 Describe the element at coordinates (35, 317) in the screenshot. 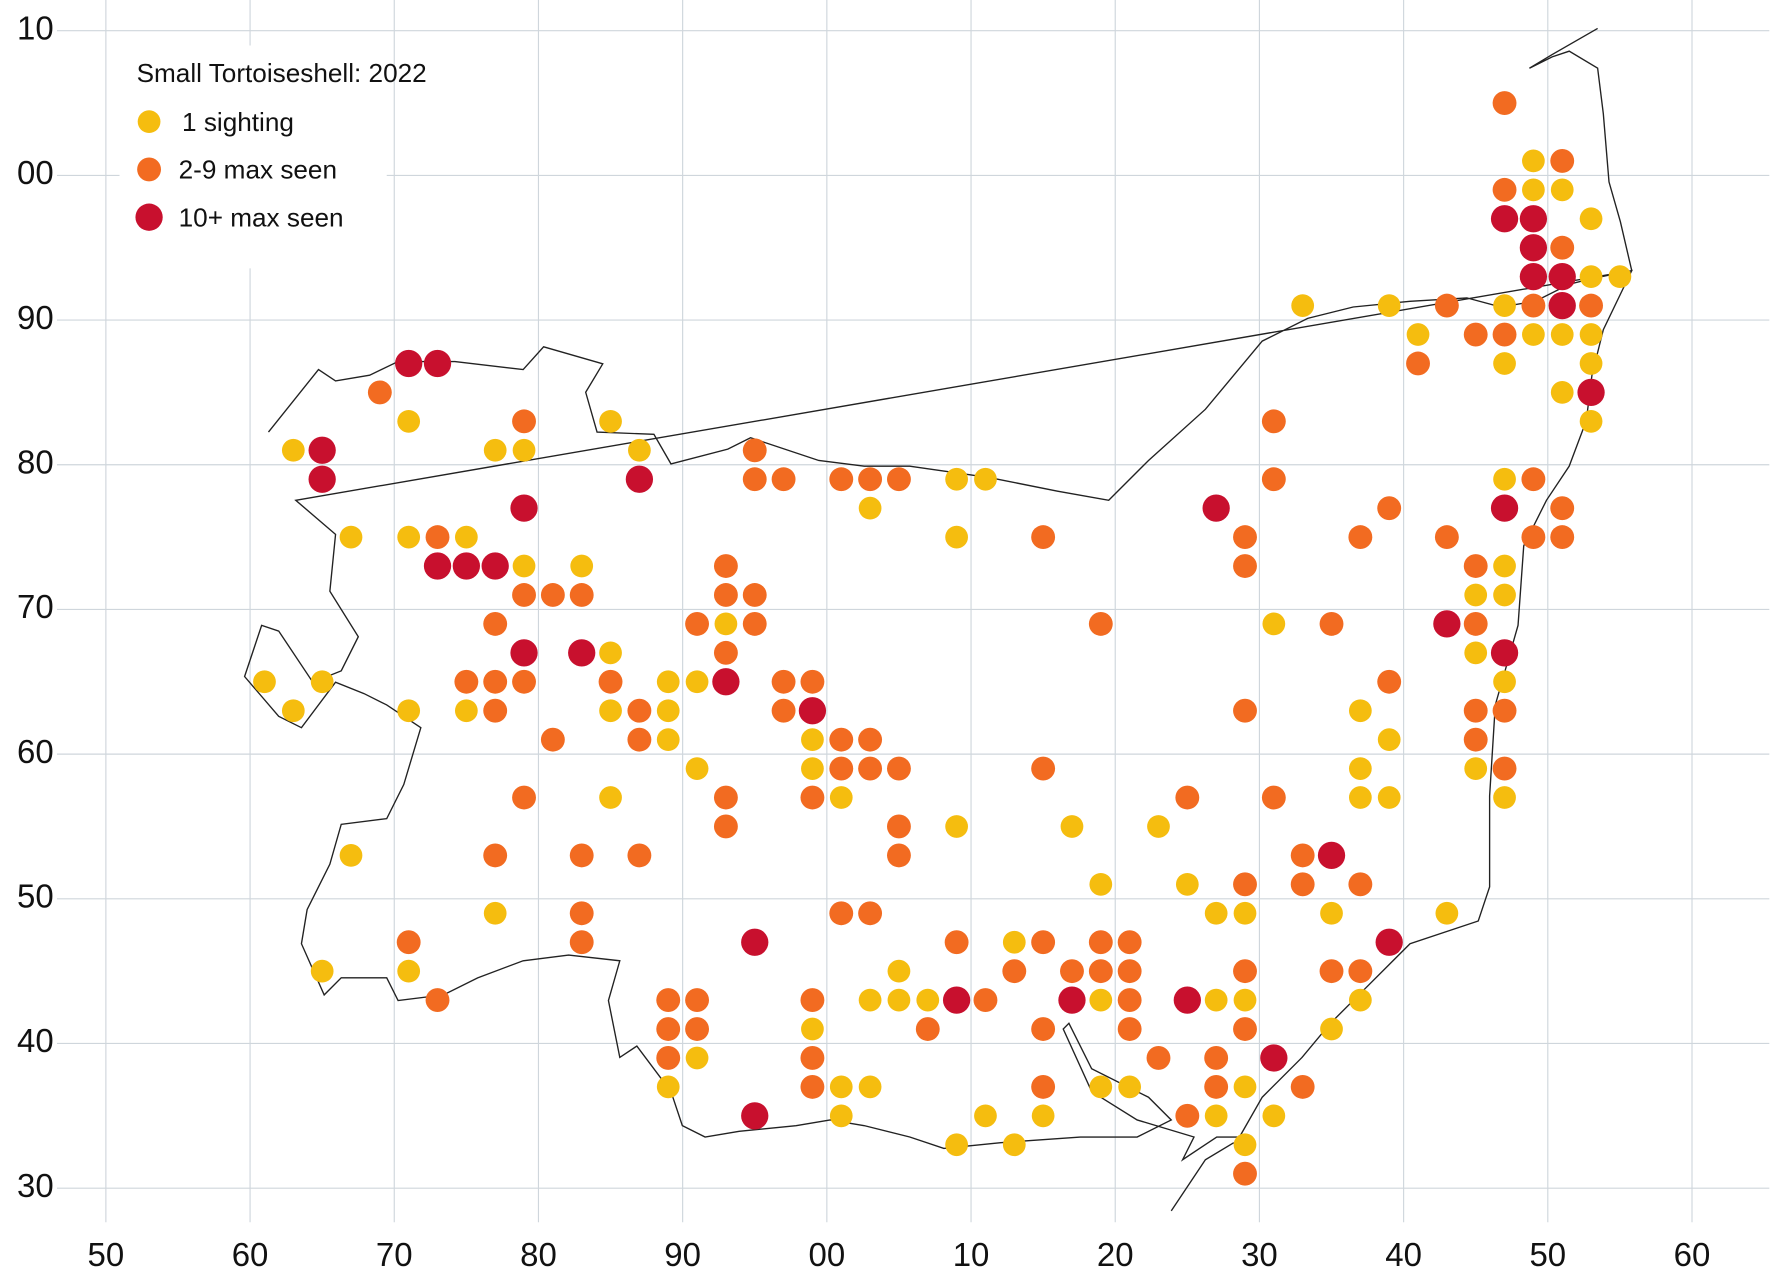

I see `y-tick-label: 90` at that location.